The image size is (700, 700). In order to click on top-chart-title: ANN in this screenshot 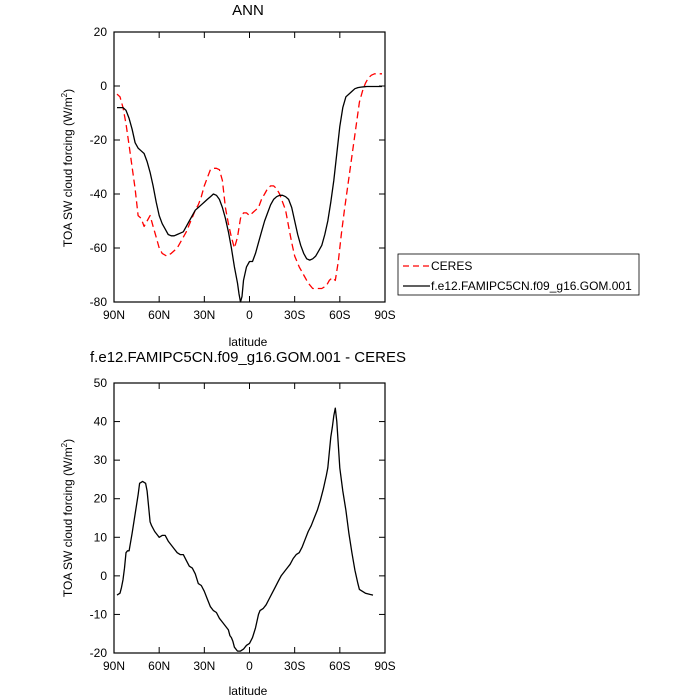, I will do `click(248, 10)`.